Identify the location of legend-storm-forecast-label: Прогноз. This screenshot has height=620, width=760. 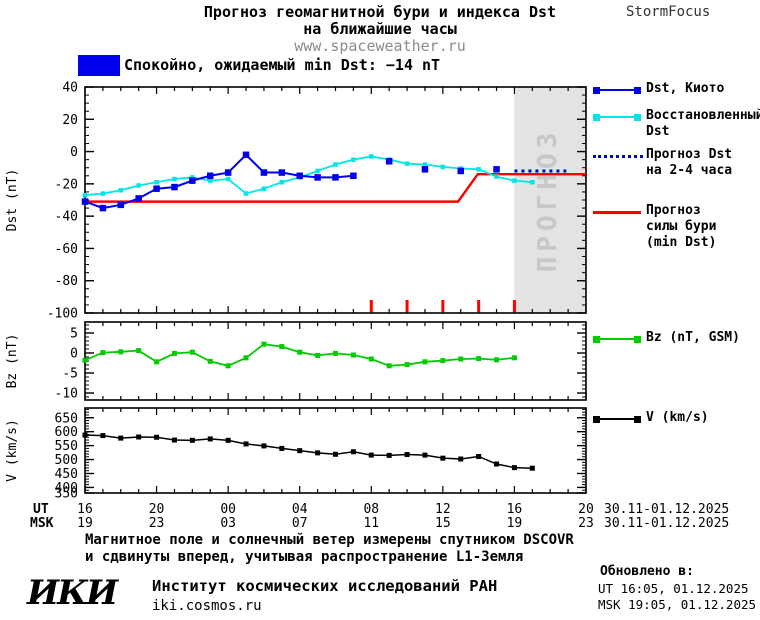
(673, 210).